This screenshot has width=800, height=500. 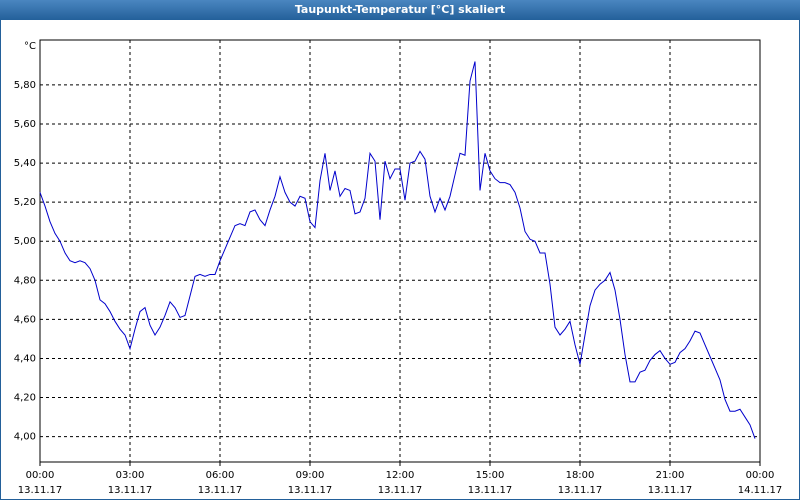 I want to click on y-tick-label: 4,40, so click(x=25, y=358).